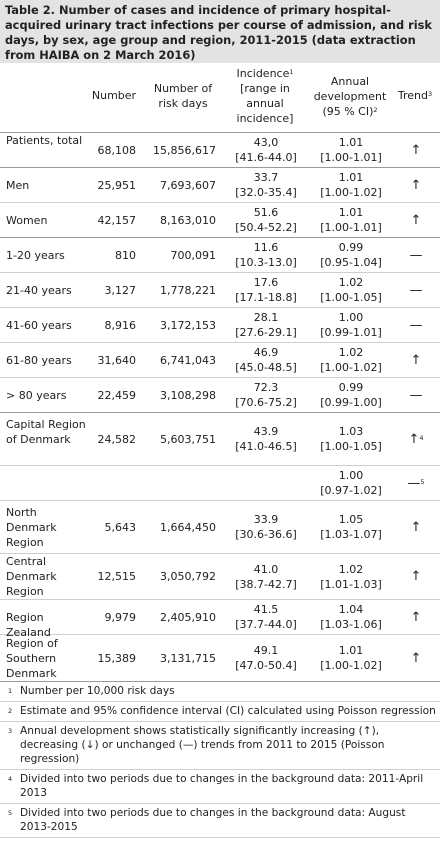 This screenshot has height=842, width=440. I want to click on cell-risk-days: 2,405,910, so click(188, 617).